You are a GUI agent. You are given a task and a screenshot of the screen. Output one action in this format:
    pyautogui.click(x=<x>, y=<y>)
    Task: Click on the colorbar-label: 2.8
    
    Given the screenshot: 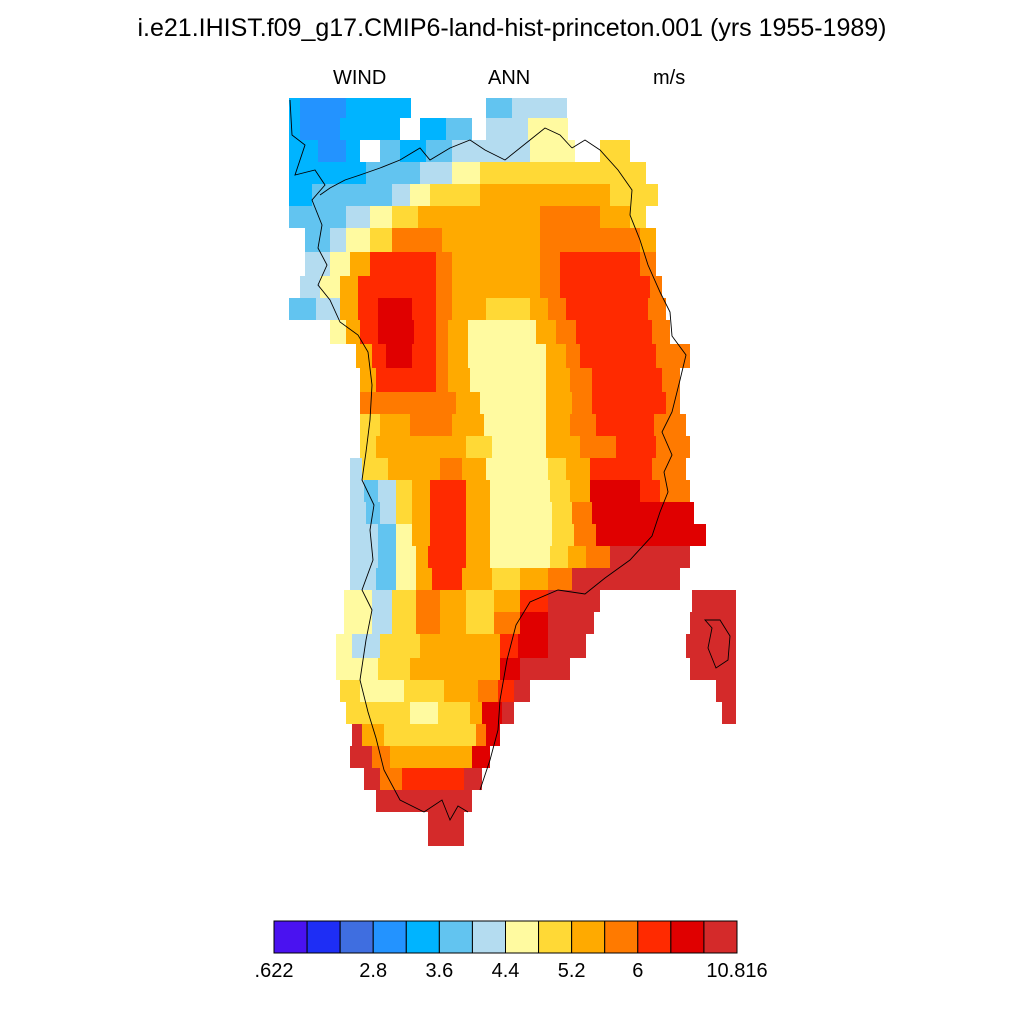 What is the action you would take?
    pyautogui.click(x=373, y=971)
    